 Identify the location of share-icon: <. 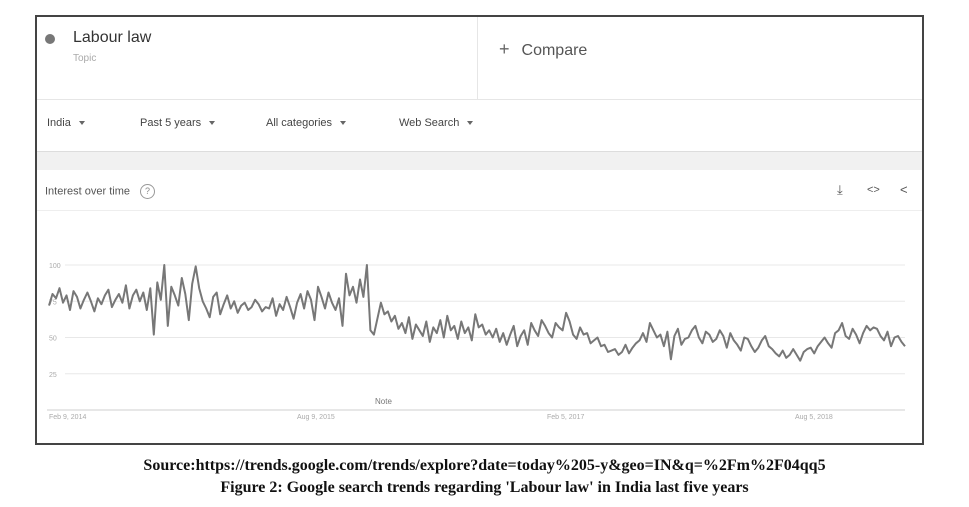
(904, 189).